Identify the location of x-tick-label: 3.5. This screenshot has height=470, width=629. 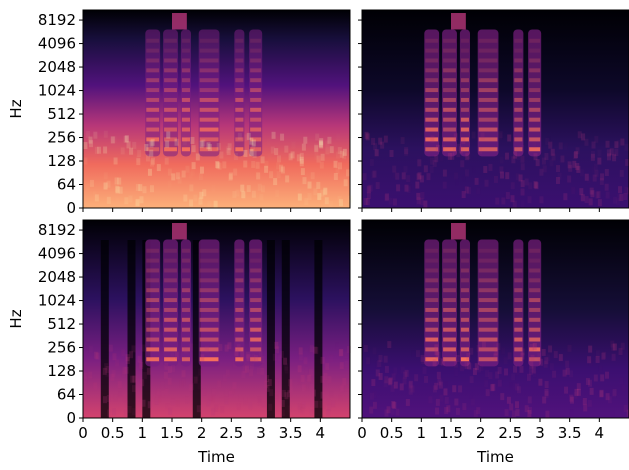
(570, 433).